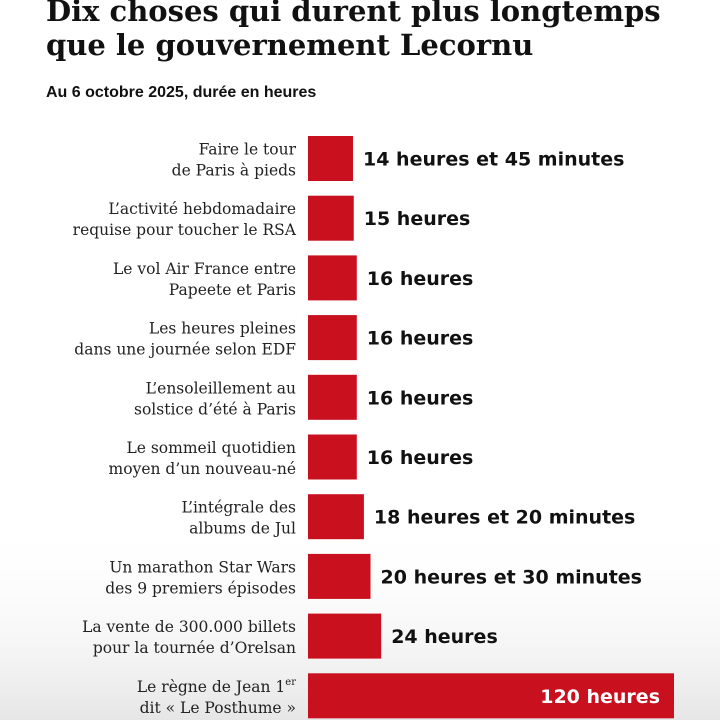  Describe the element at coordinates (511, 577) in the screenshot. I see `value-label-8: 20 heures et 30 minutes` at that location.